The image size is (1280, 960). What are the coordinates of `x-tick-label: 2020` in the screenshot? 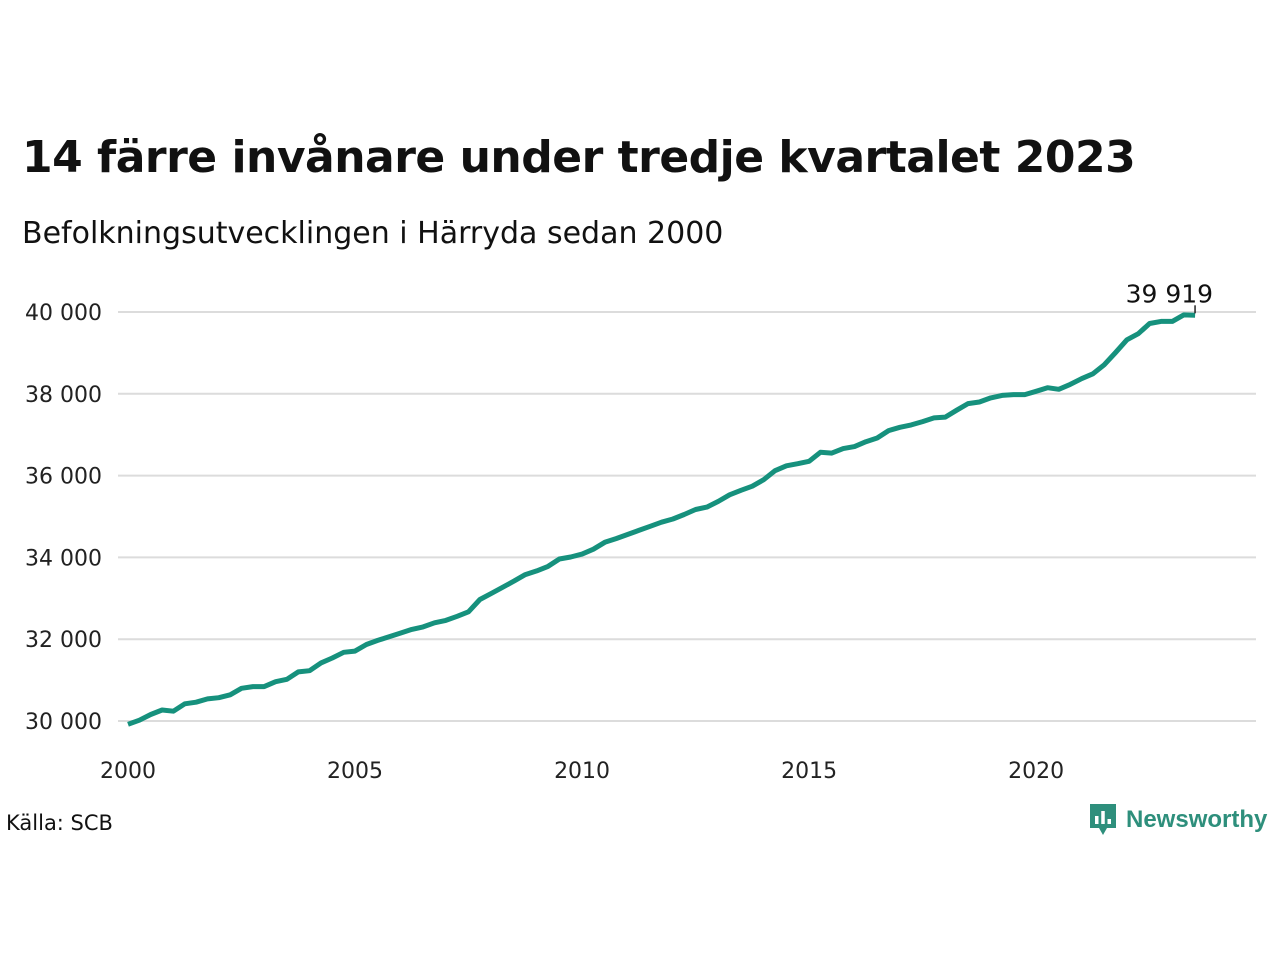 It's located at (1036, 771).